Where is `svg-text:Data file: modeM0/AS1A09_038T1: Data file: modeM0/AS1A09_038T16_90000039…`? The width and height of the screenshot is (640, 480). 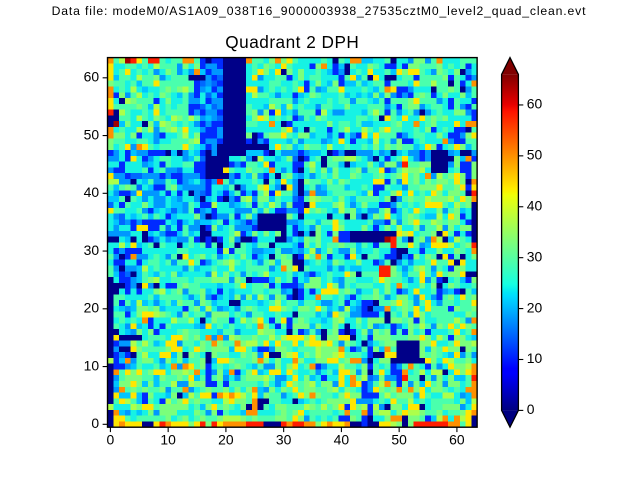 svg-text:Data file: modeM0/AS1A09_038T1: Data file: modeM0/AS1A09_038T16_90000039… is located at coordinates (319, 11).